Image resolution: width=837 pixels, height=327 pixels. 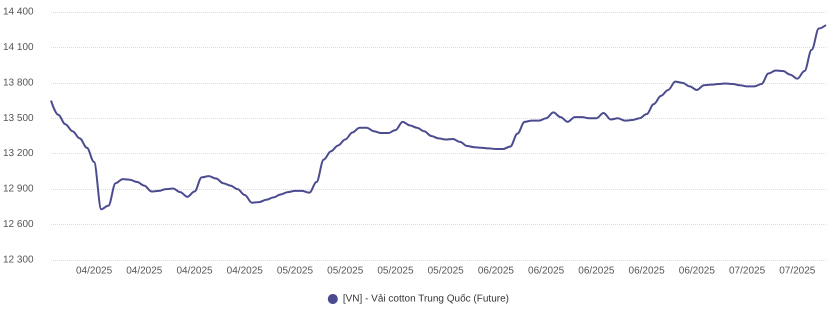 I want to click on y-tick-label: 12 900, so click(x=18, y=189).